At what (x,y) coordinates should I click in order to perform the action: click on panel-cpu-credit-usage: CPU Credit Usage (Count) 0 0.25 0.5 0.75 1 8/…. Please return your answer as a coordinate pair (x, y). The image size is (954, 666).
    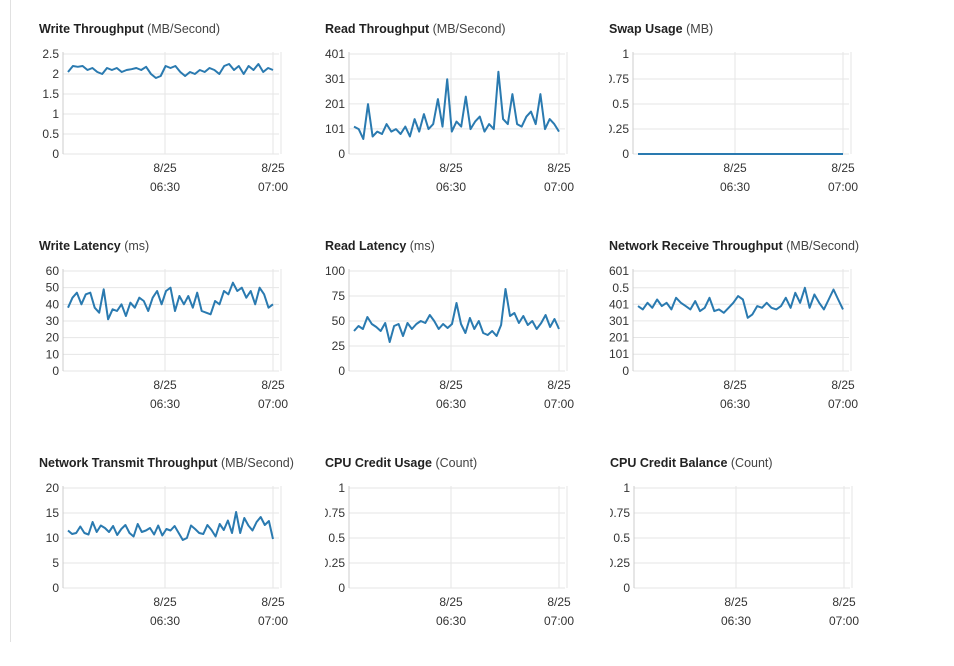
    Looking at the image, I should click on (467, 561).